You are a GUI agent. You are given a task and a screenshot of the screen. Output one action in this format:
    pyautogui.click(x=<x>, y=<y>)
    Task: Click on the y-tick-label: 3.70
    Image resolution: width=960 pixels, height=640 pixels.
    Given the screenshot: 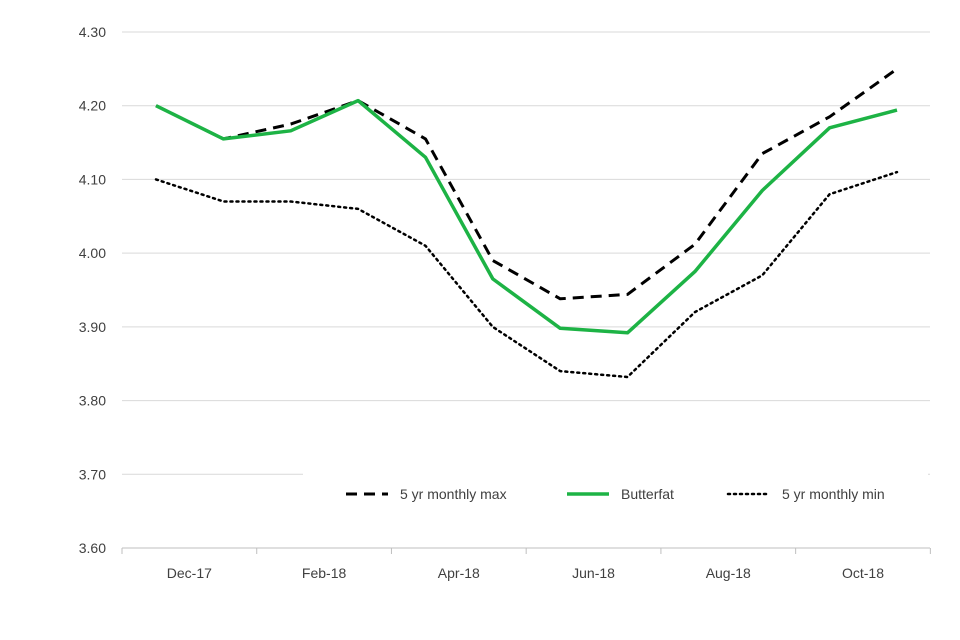 What is the action you would take?
    pyautogui.click(x=92, y=474)
    